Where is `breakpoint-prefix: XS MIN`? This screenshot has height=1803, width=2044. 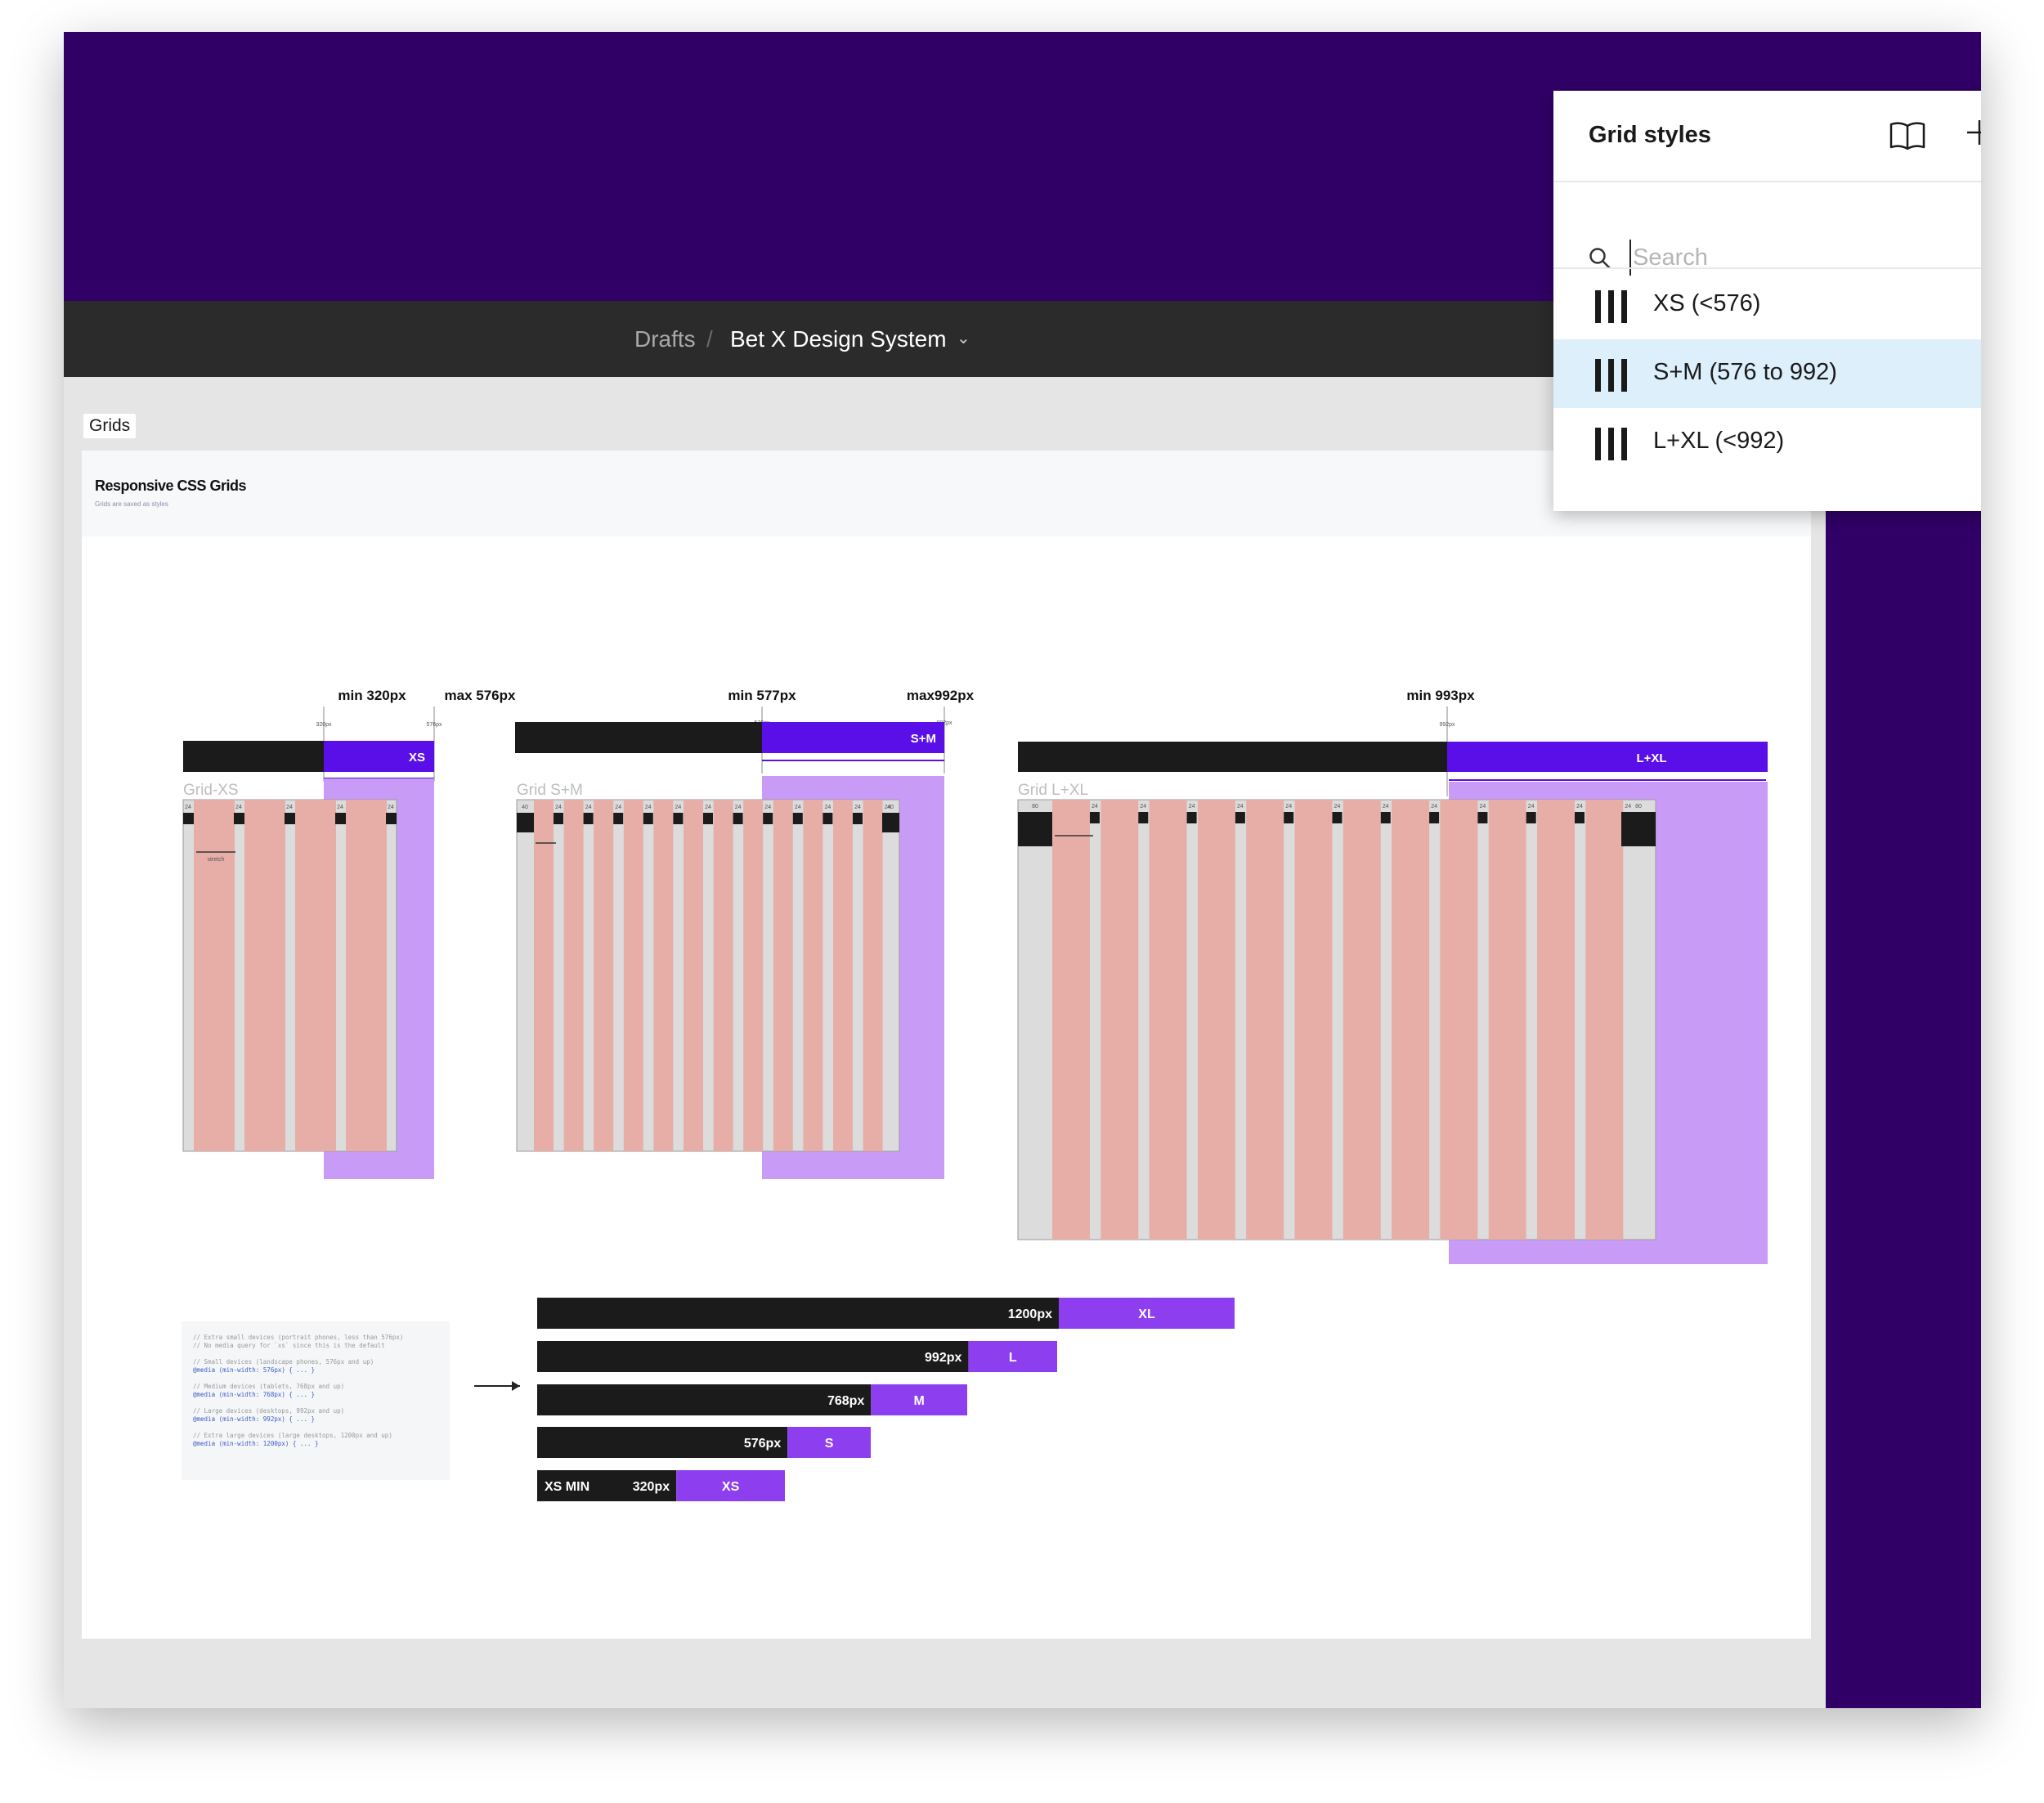
breakpoint-prefix: XS MIN is located at coordinates (567, 1487).